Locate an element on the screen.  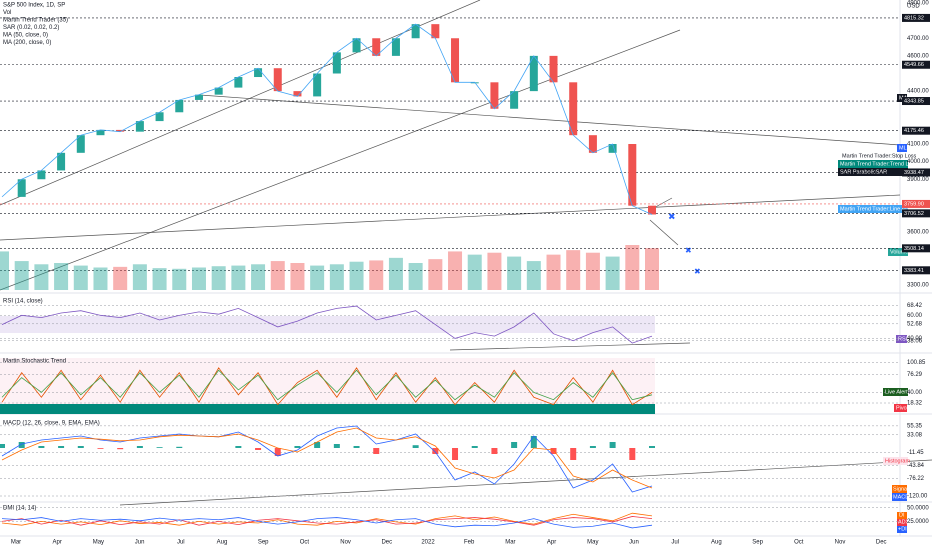
price-tick-label: 4000.00 is located at coordinates (918, 162).